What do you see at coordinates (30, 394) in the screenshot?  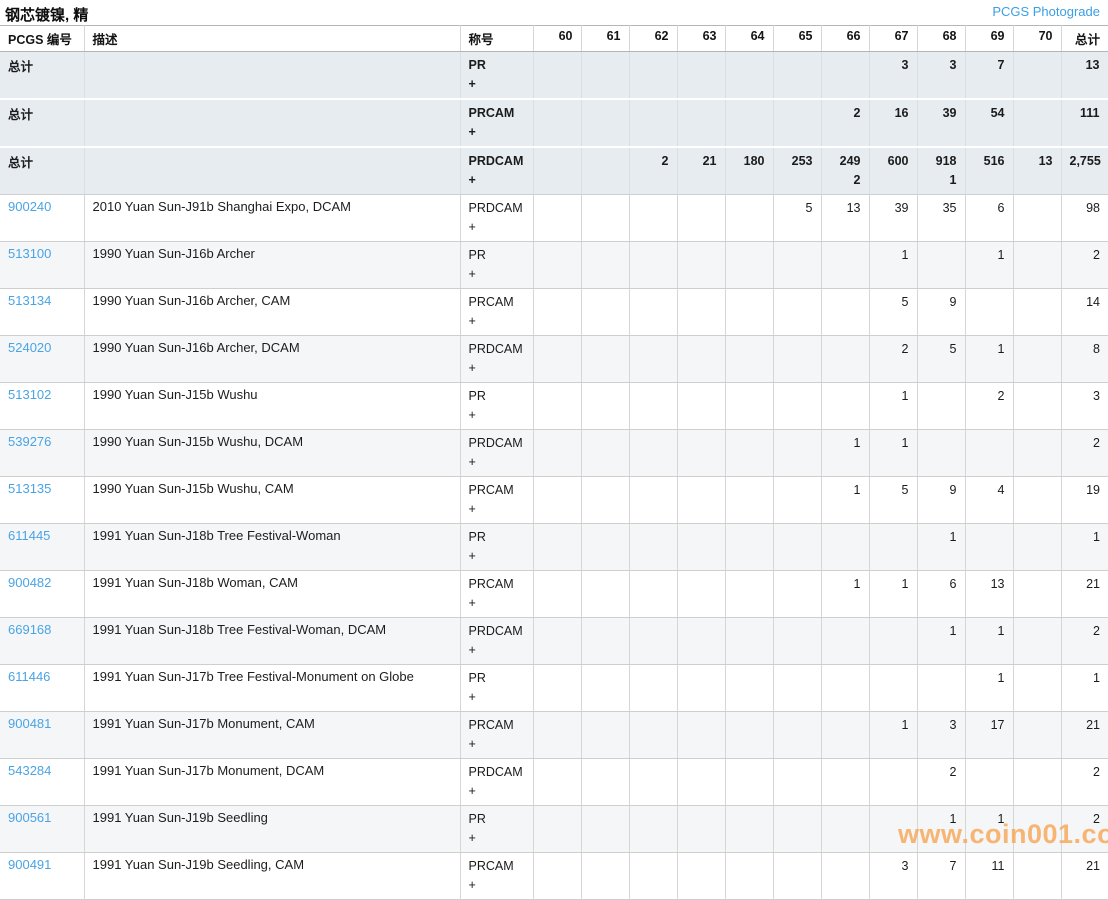 I see `pcgs-number-link: 513102` at bounding box center [30, 394].